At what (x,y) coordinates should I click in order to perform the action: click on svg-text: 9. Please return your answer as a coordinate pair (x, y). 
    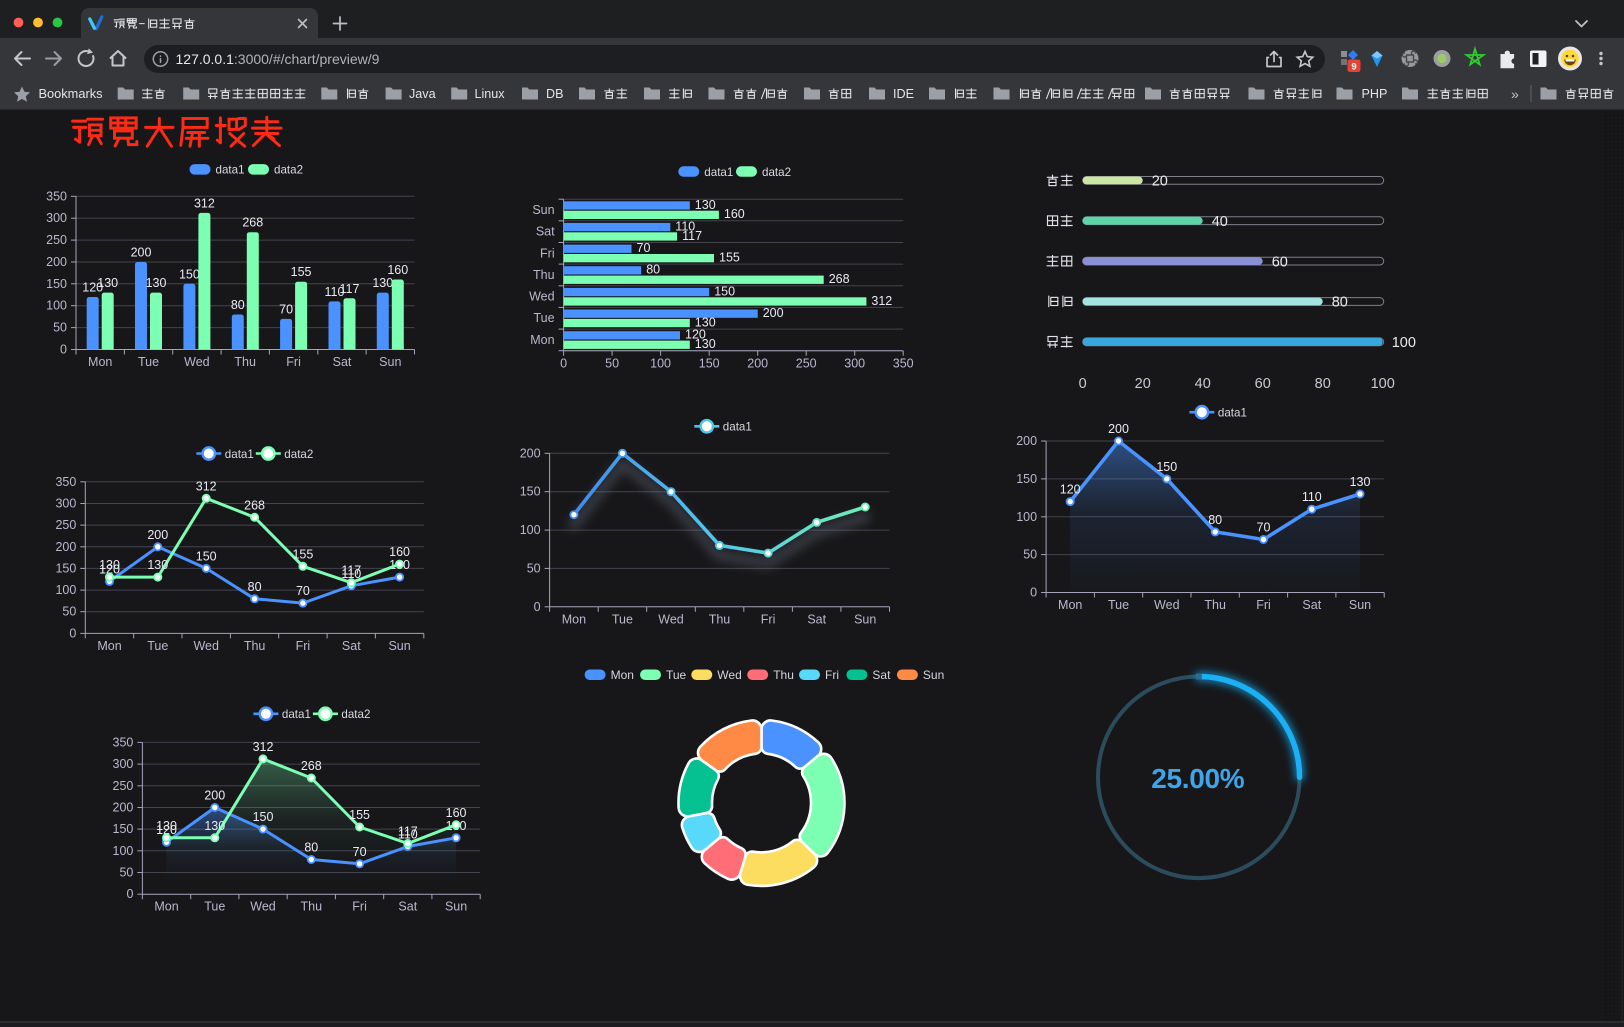
    Looking at the image, I should click on (1353, 67).